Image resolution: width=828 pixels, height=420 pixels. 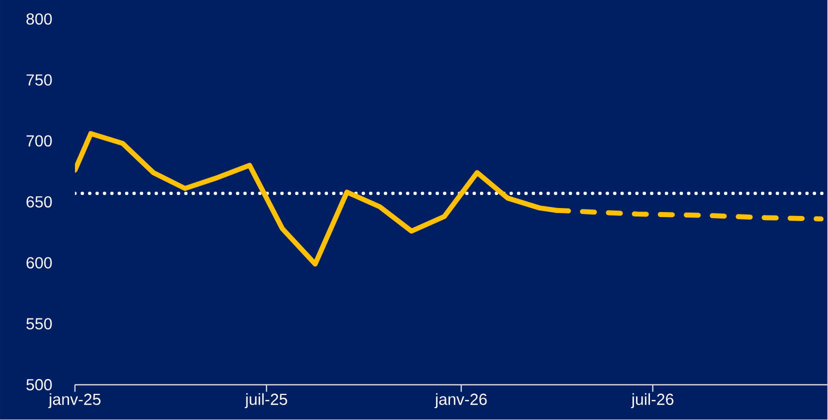 What do you see at coordinates (460, 400) in the screenshot?
I see `x-tick-label: janv-26` at bounding box center [460, 400].